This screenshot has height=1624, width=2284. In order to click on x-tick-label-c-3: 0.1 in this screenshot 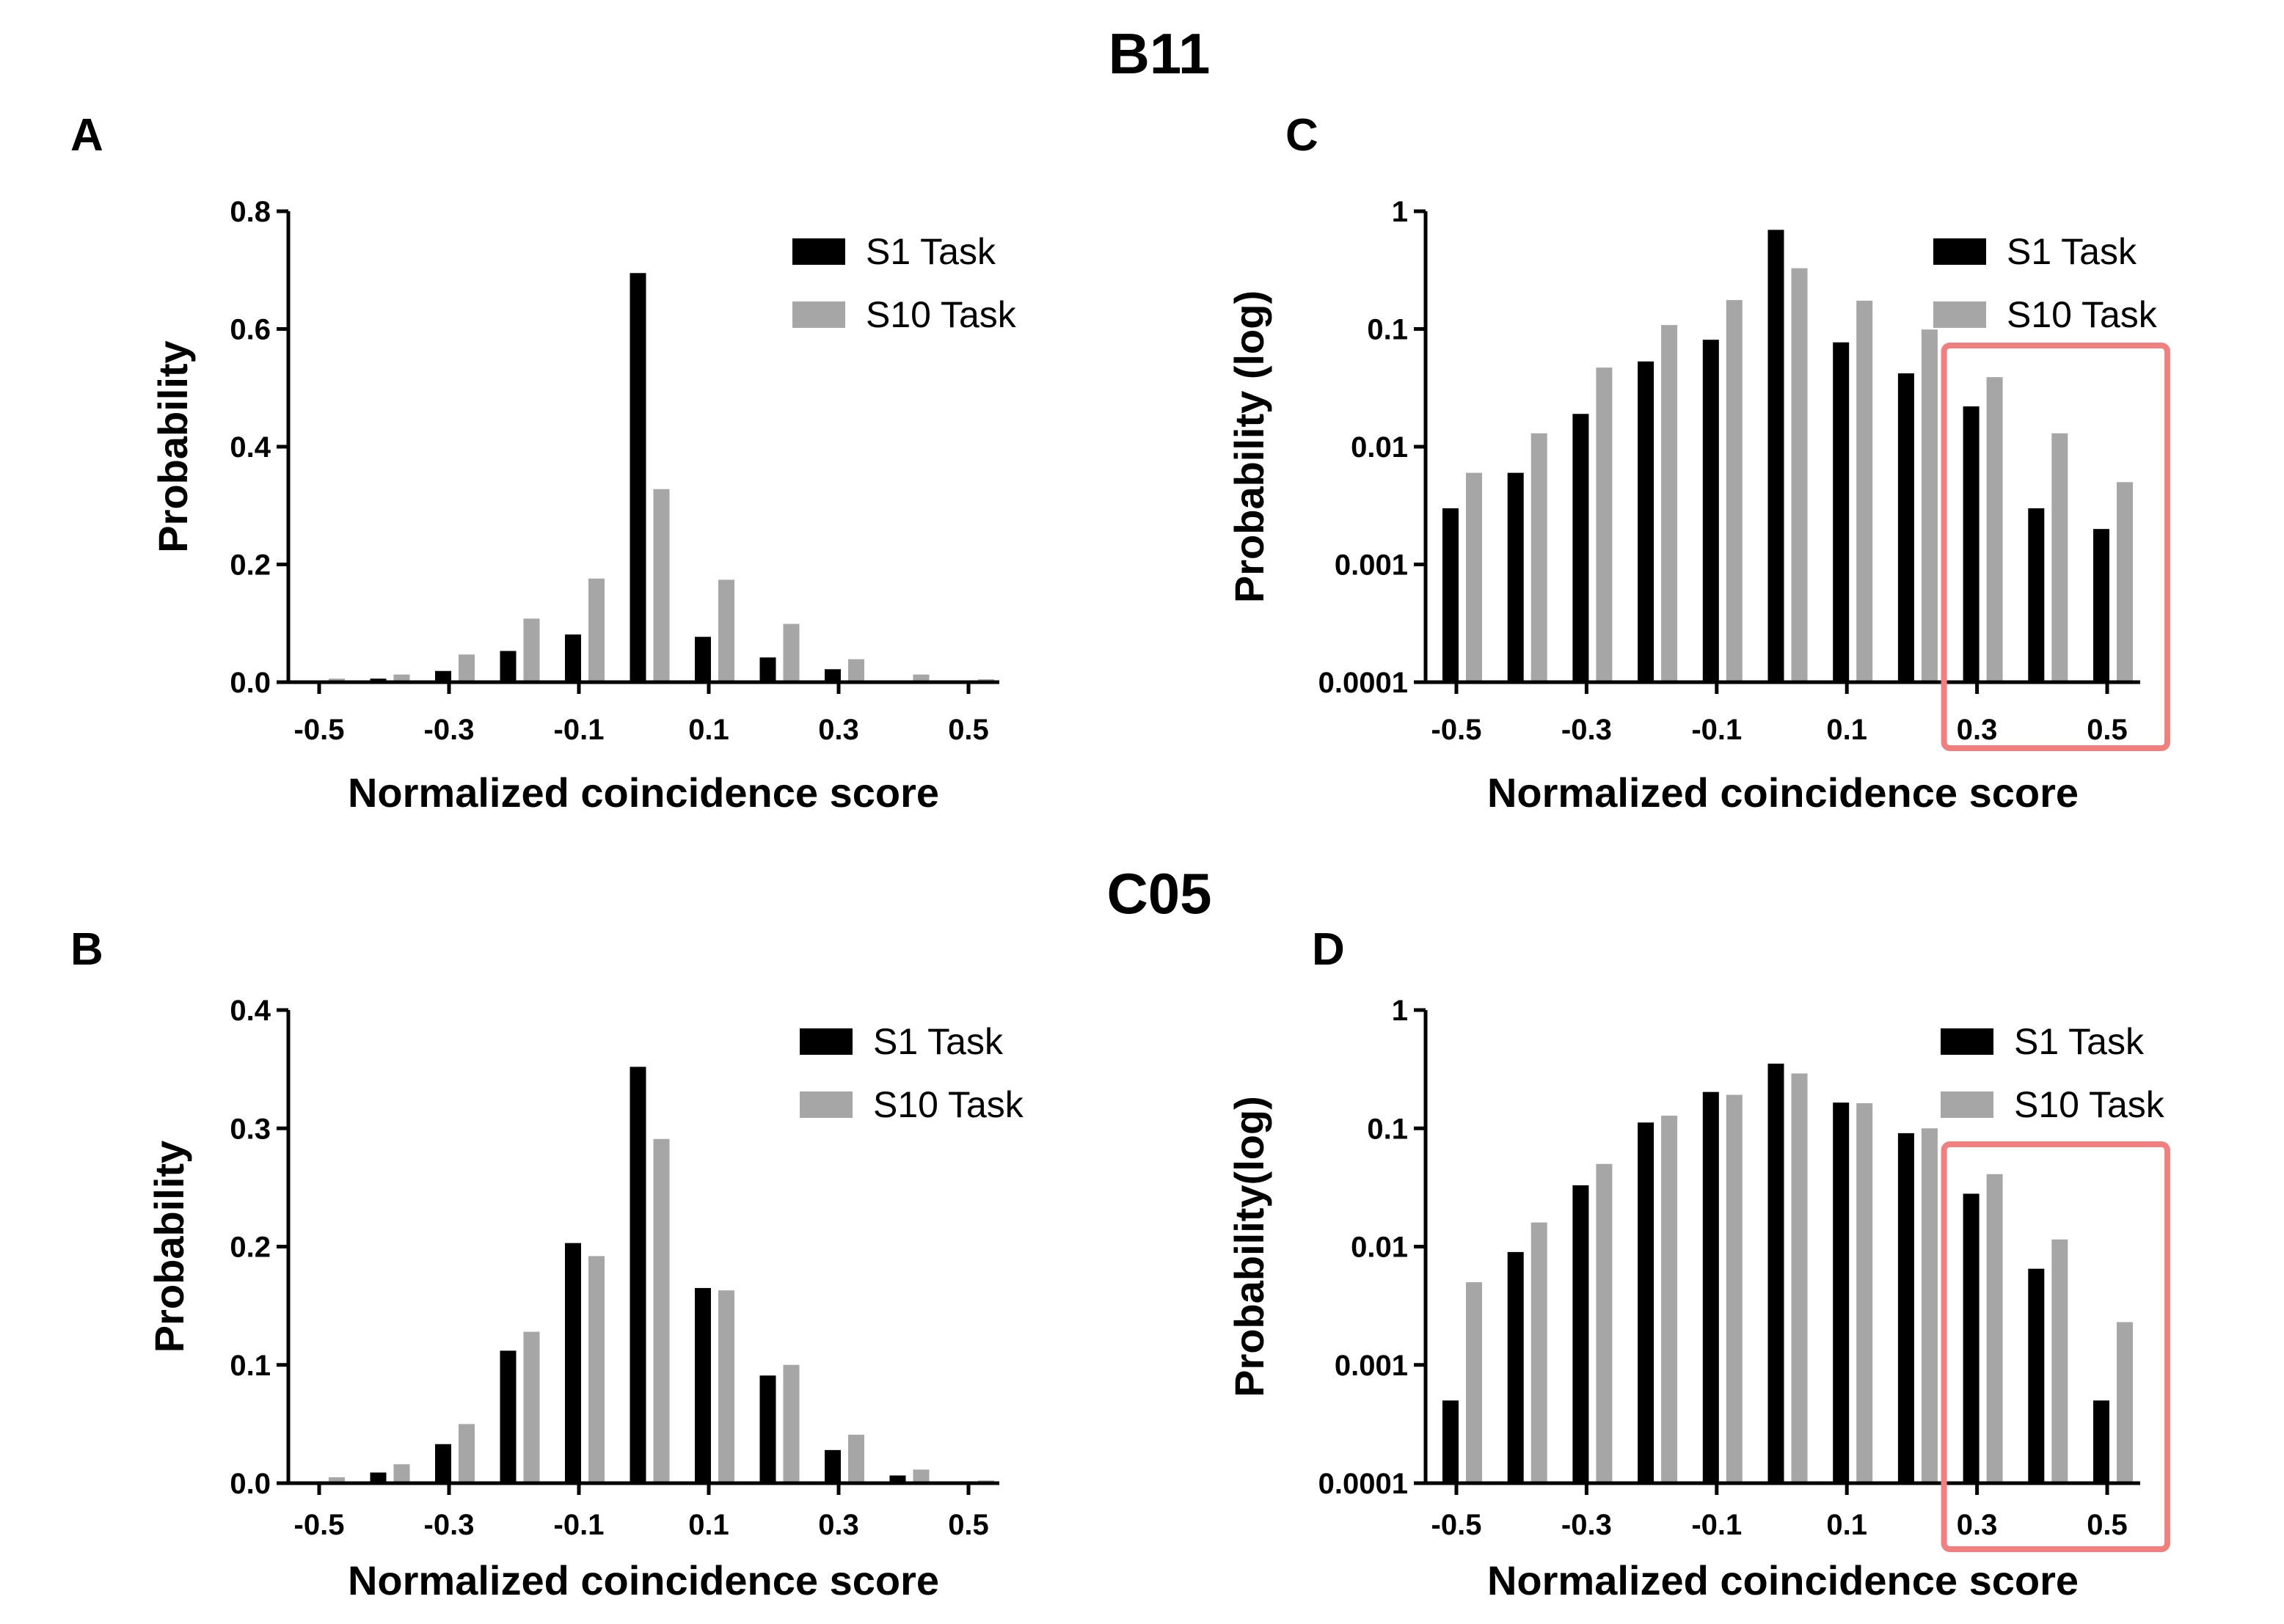, I will do `click(1846, 730)`.